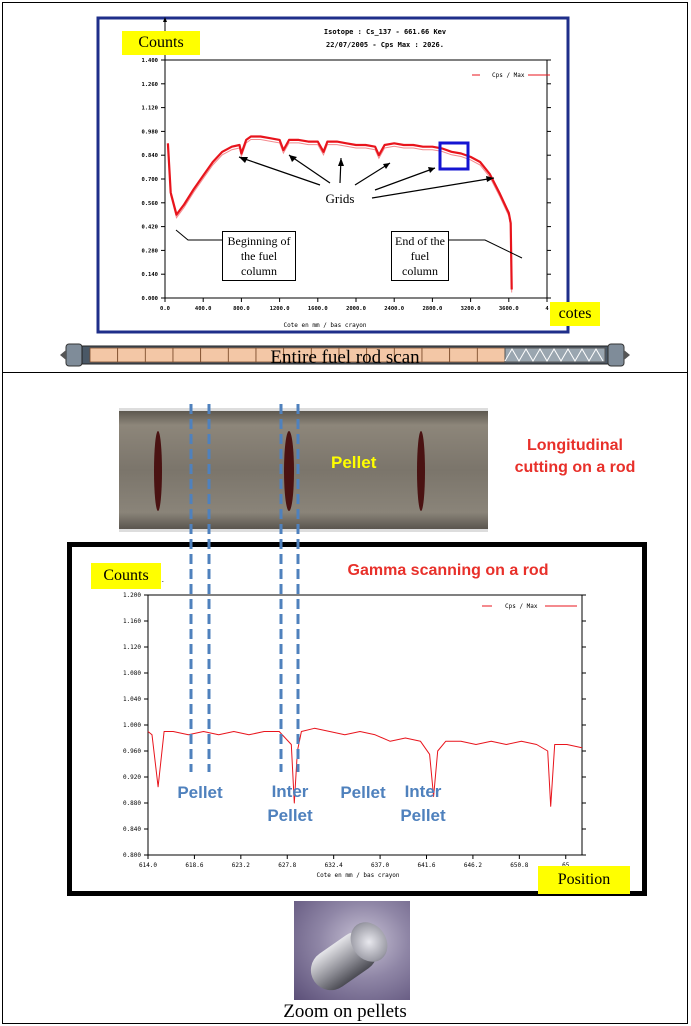  What do you see at coordinates (357, 875) in the screenshot?
I see `bottom-chart-xlabel: Cote en mm / bas crayon` at bounding box center [357, 875].